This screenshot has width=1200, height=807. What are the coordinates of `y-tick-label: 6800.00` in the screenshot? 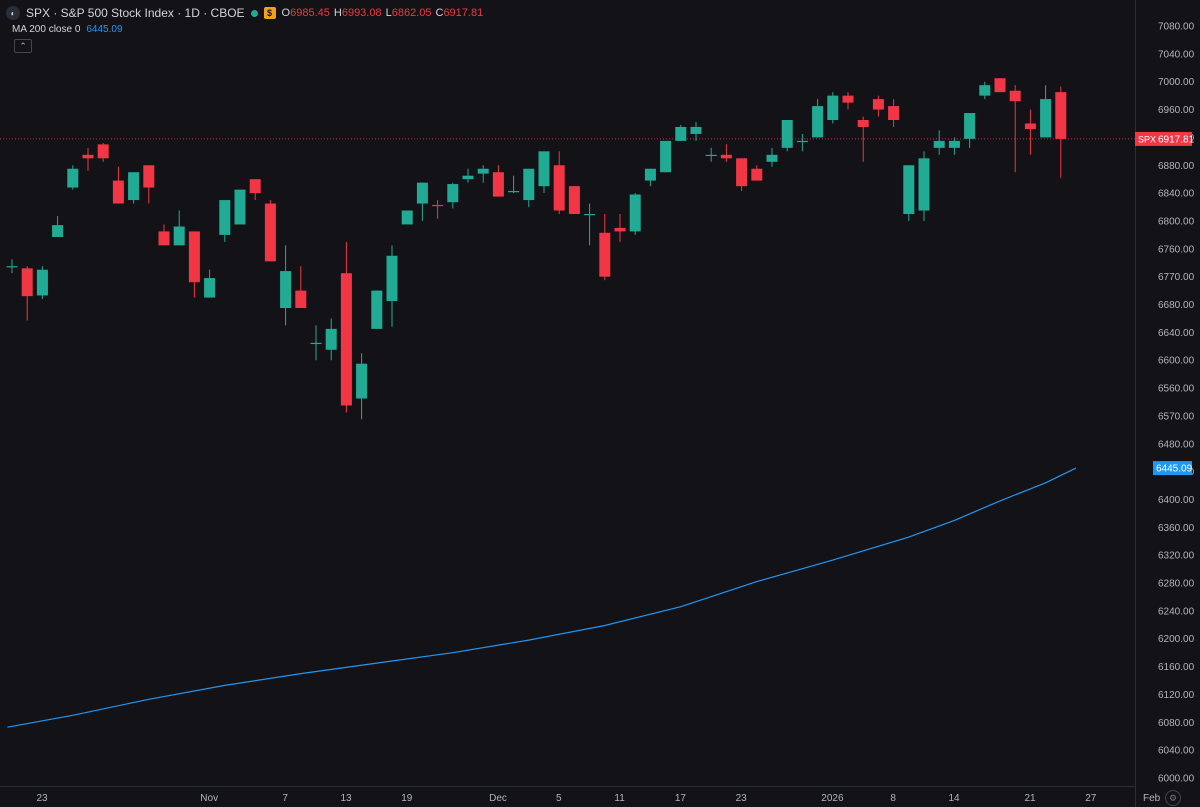 It's located at (1176, 221).